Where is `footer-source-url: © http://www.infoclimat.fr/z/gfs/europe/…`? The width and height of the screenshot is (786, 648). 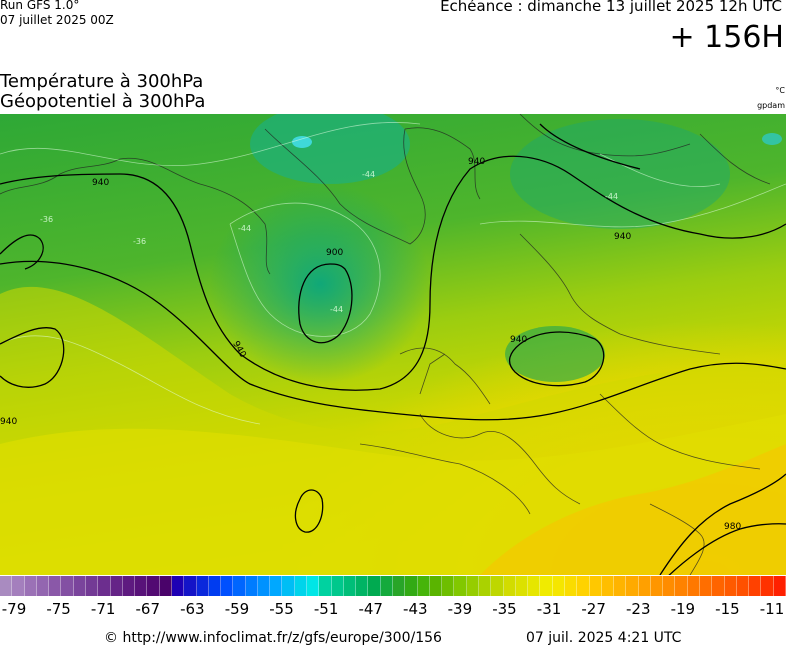 footer-source-url: © http://www.infoclimat.fr/z/gfs/europe/… is located at coordinates (273, 638).